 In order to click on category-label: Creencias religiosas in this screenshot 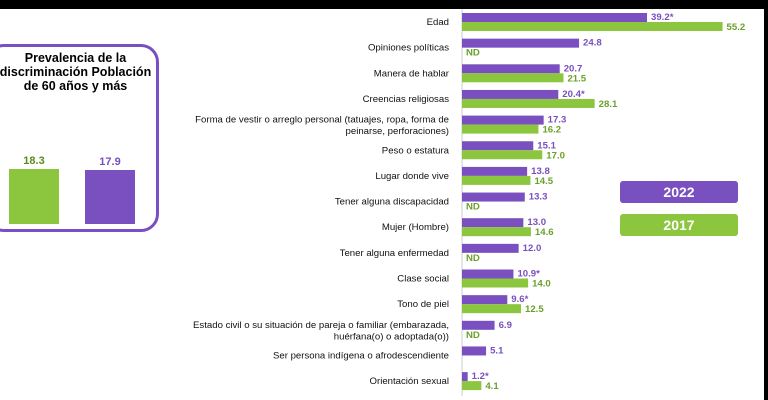, I will do `click(406, 99)`.